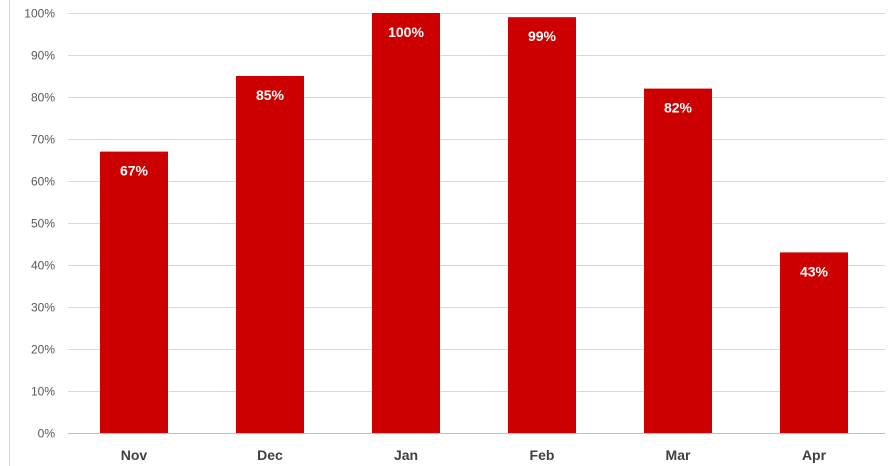 The image size is (894, 466). Describe the element at coordinates (406, 455) in the screenshot. I see `x-tick-label: Jan` at that location.